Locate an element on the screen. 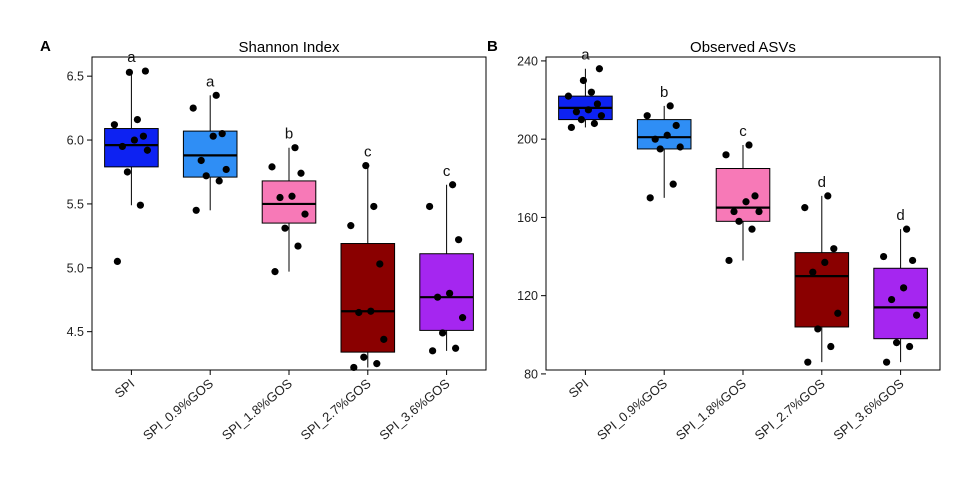  y-tick-label: 80 is located at coordinates (531, 374).